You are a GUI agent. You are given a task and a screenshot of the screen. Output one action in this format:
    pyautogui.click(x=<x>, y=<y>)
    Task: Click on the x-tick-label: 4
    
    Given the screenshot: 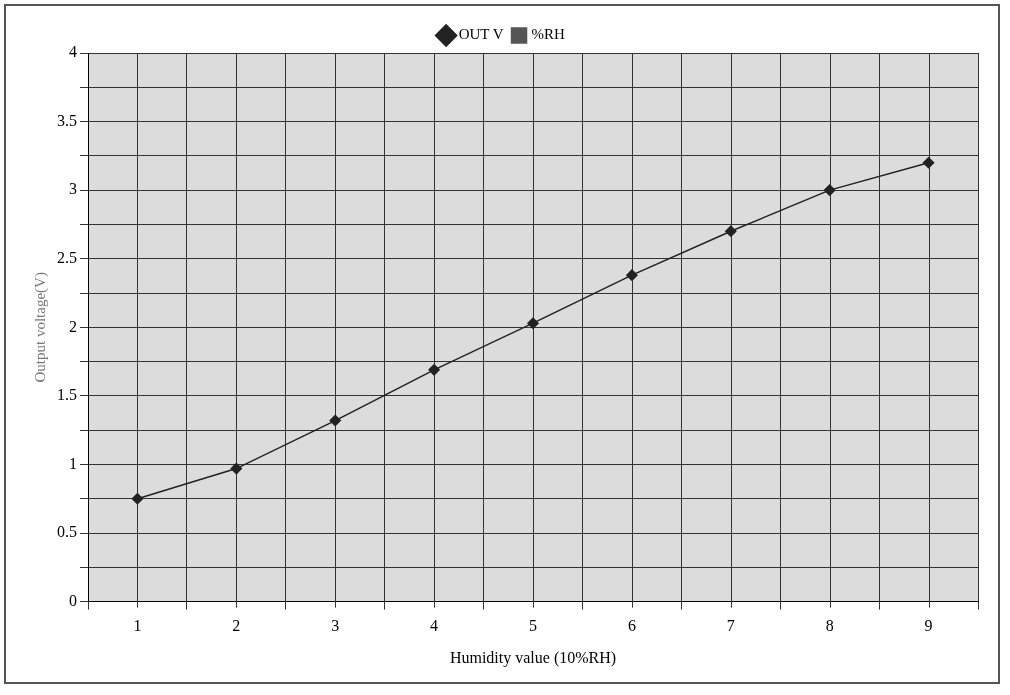 What is the action you would take?
    pyautogui.click(x=434, y=626)
    